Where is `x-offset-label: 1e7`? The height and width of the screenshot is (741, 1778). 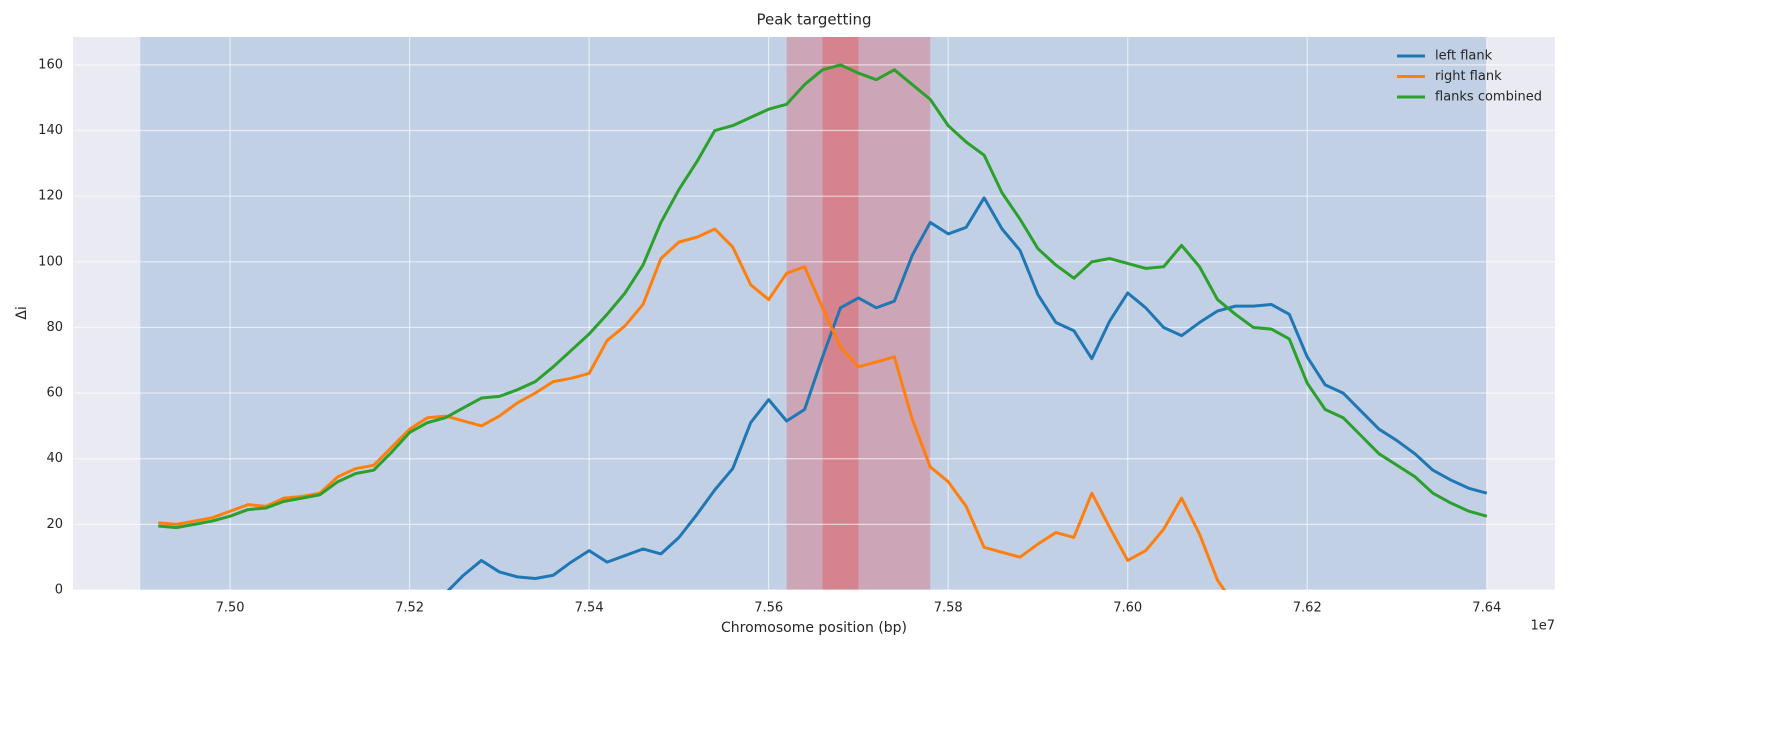
x-offset-label: 1e7 is located at coordinates (1542, 626).